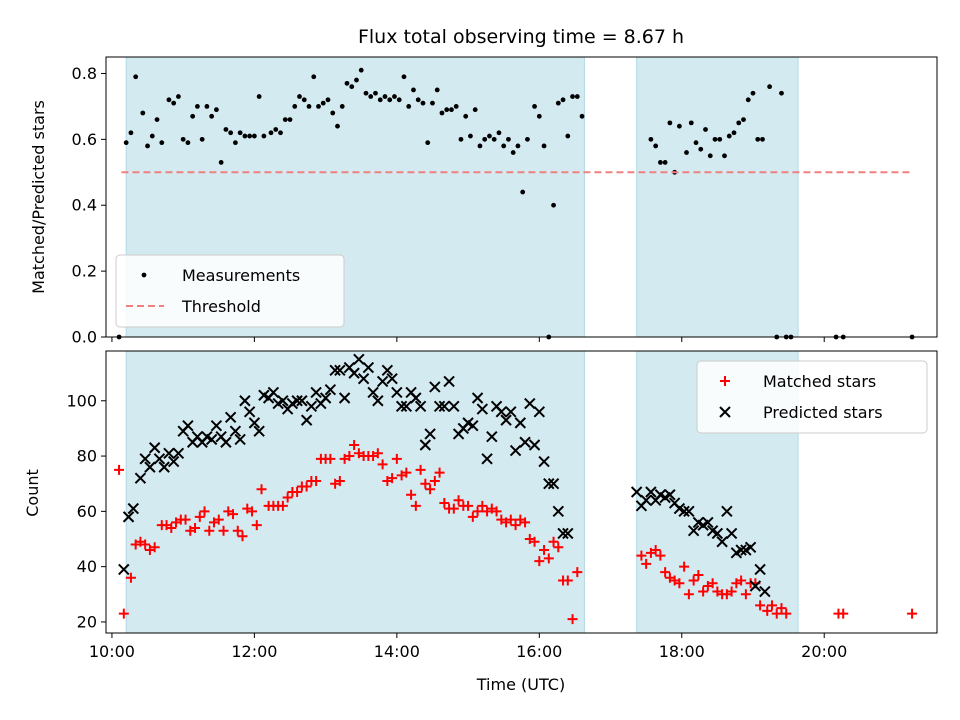  What do you see at coordinates (230, 291) in the screenshot?
I see `legend-box` at bounding box center [230, 291].